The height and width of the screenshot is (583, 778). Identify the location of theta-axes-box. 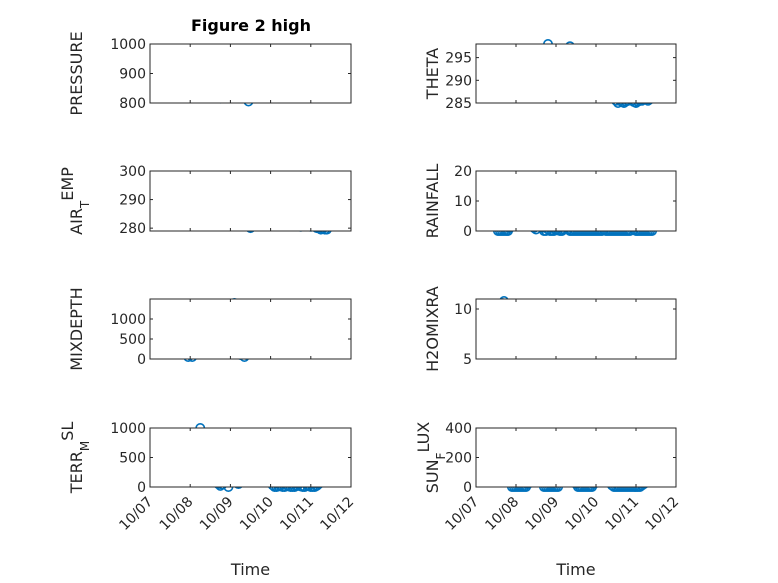
(576, 73).